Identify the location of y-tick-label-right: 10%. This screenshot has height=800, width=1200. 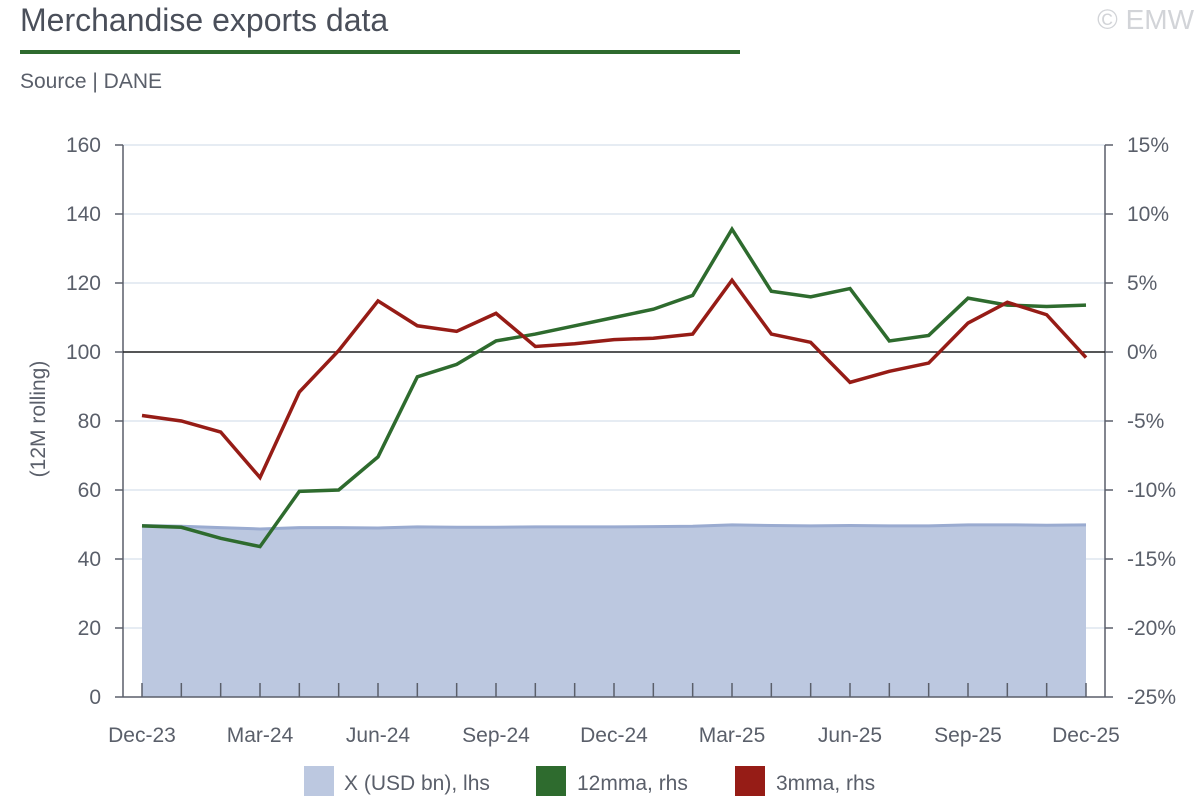
(1148, 214).